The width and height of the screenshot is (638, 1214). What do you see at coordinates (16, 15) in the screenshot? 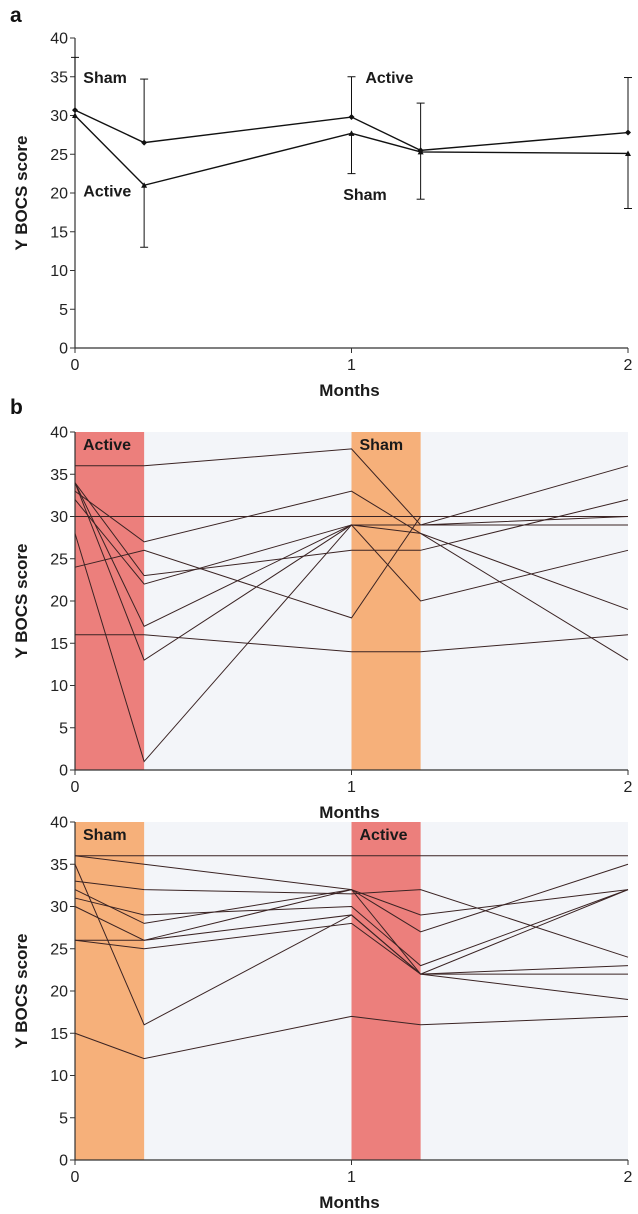
I see `panel-letter-a: a` at bounding box center [16, 15].